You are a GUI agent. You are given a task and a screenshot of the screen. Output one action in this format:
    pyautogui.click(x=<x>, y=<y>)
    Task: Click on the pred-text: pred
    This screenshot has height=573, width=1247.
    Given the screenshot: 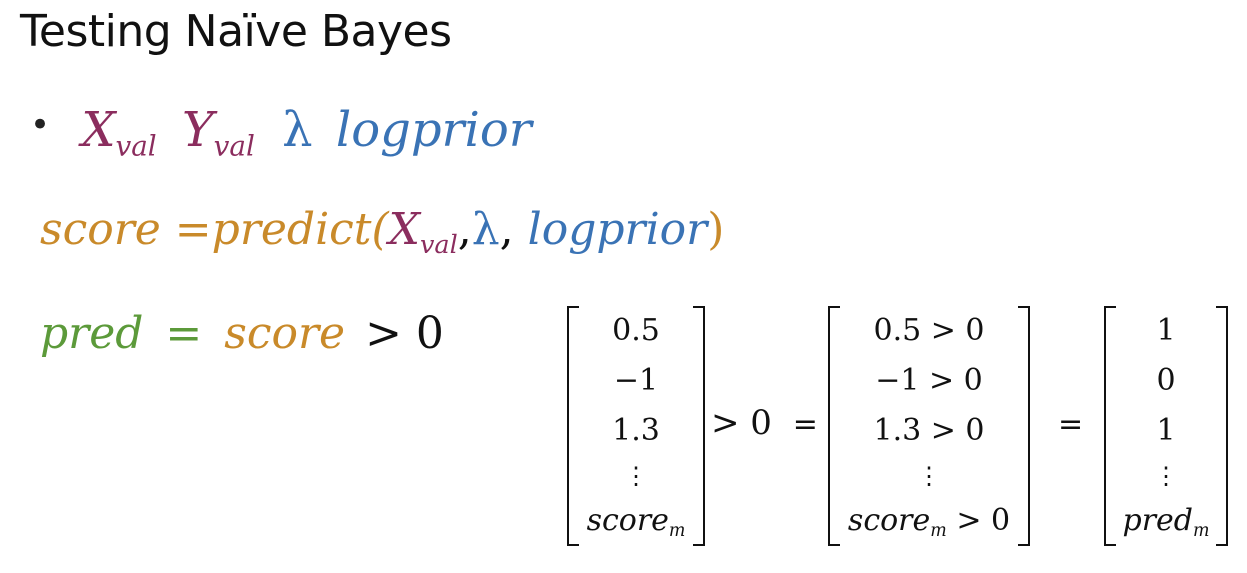 What is the action you would take?
    pyautogui.click(x=1157, y=520)
    